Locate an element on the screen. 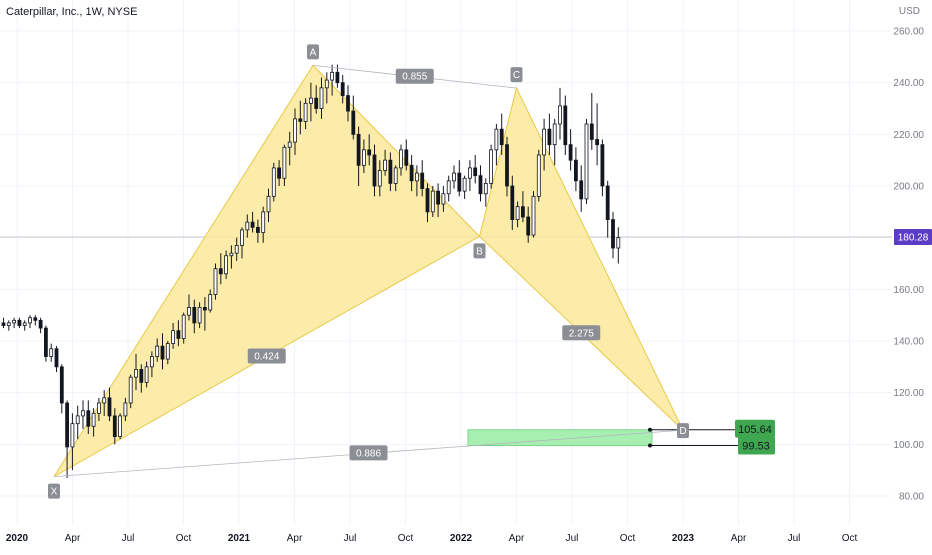 This screenshot has width=932, height=555. target-zone: 105.64 99.53 is located at coordinates (621, 437).